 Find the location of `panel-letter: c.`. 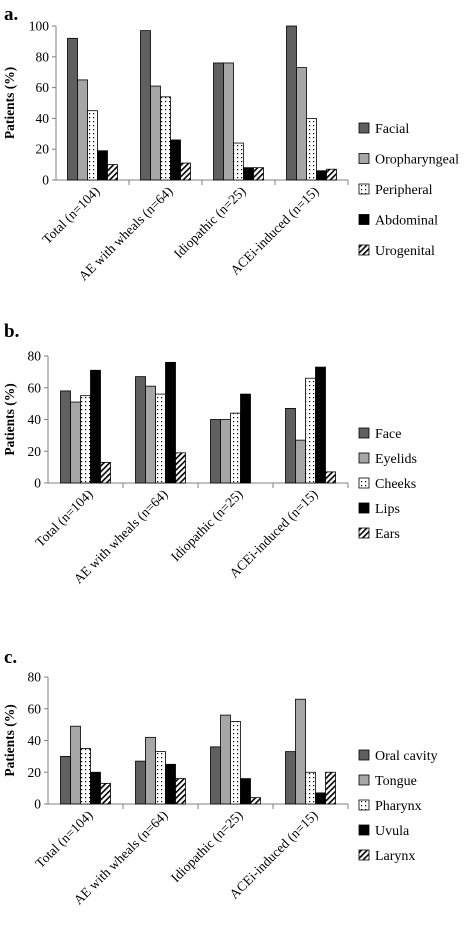

panel-letter: c. is located at coordinates (10, 657).